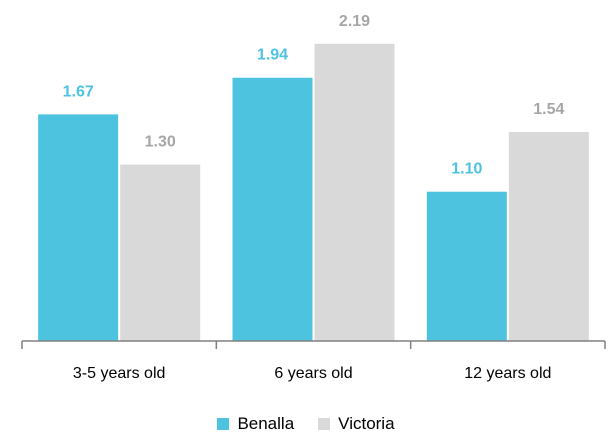 The width and height of the screenshot is (612, 444). What do you see at coordinates (272, 209) in the screenshot?
I see `bar-benalla-6-years-old` at bounding box center [272, 209].